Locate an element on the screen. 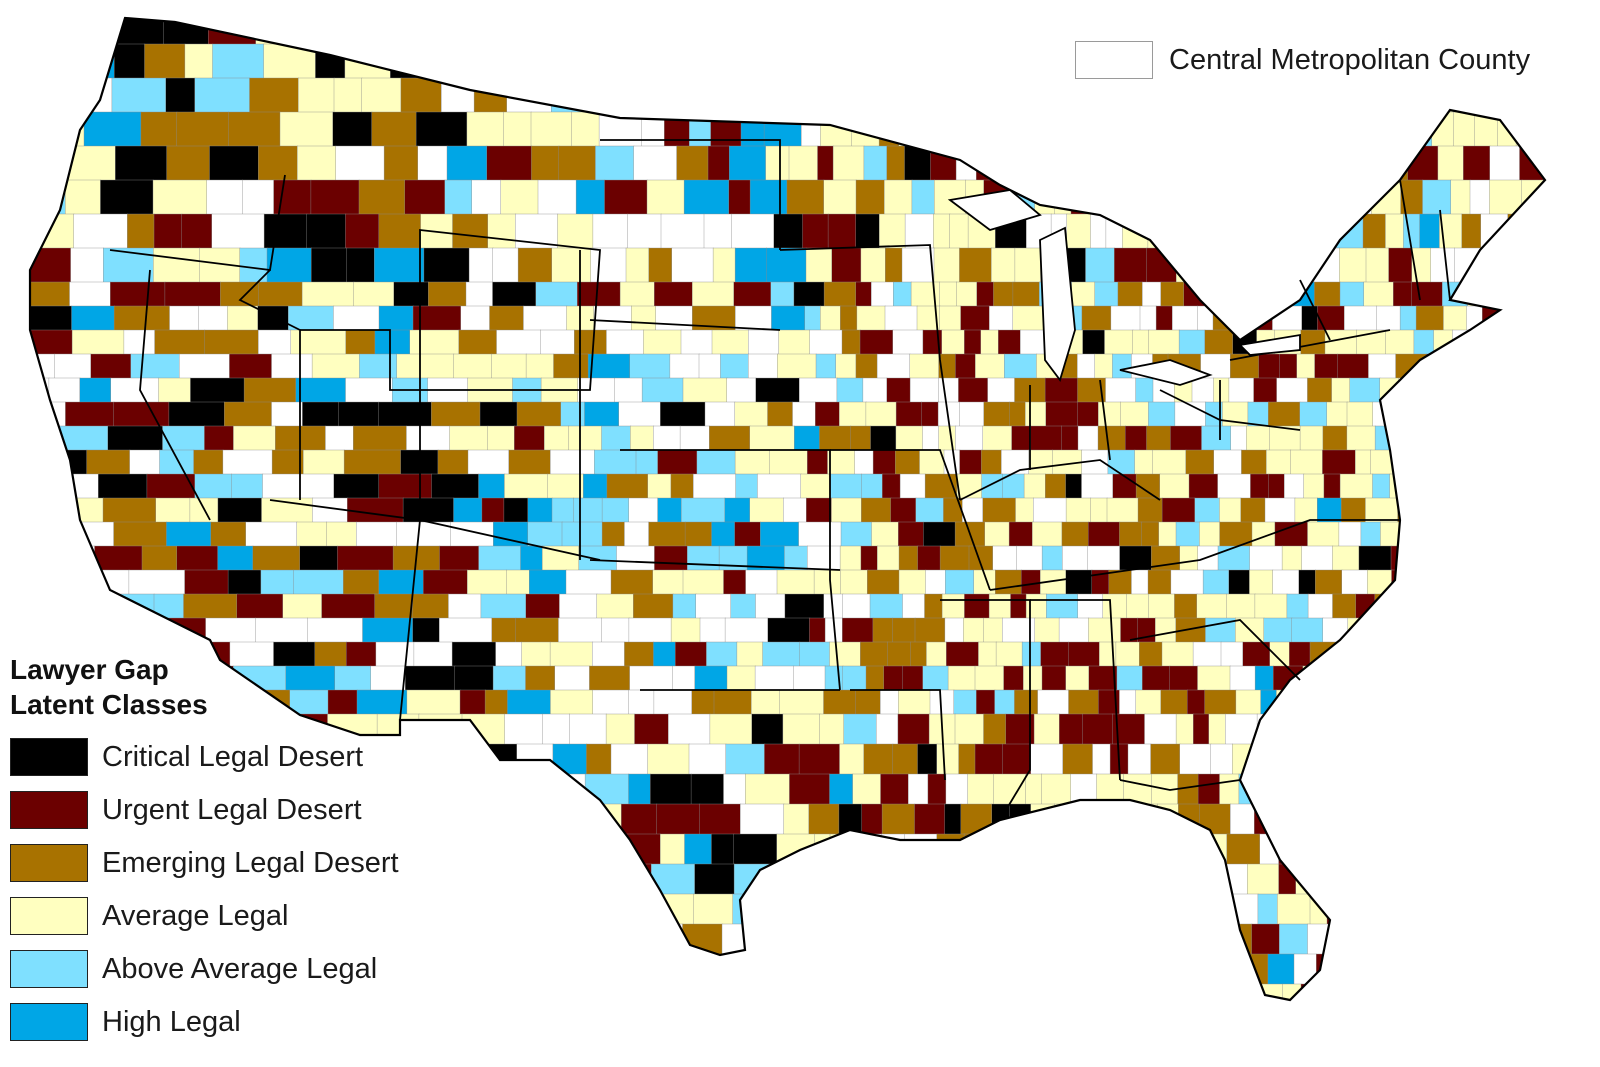 This screenshot has height=1067, width=1600. legend-item-urgent: Urgent Legal Desert is located at coordinates (204, 810).